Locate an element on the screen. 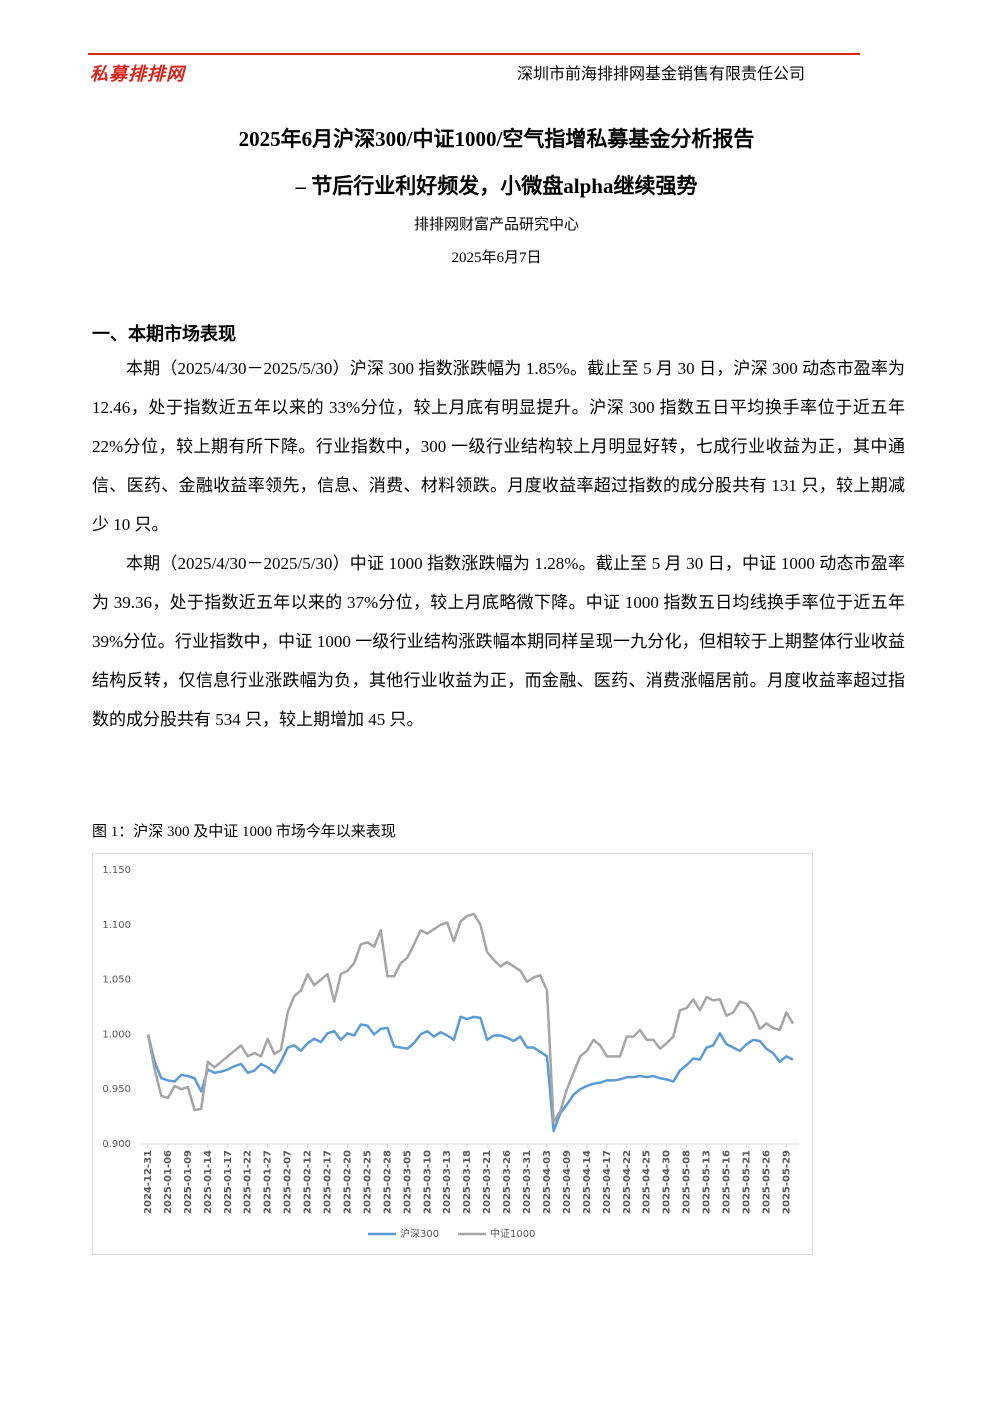 The width and height of the screenshot is (993, 1403). x-tick-label: 2025-04-17 is located at coordinates (607, 1182).